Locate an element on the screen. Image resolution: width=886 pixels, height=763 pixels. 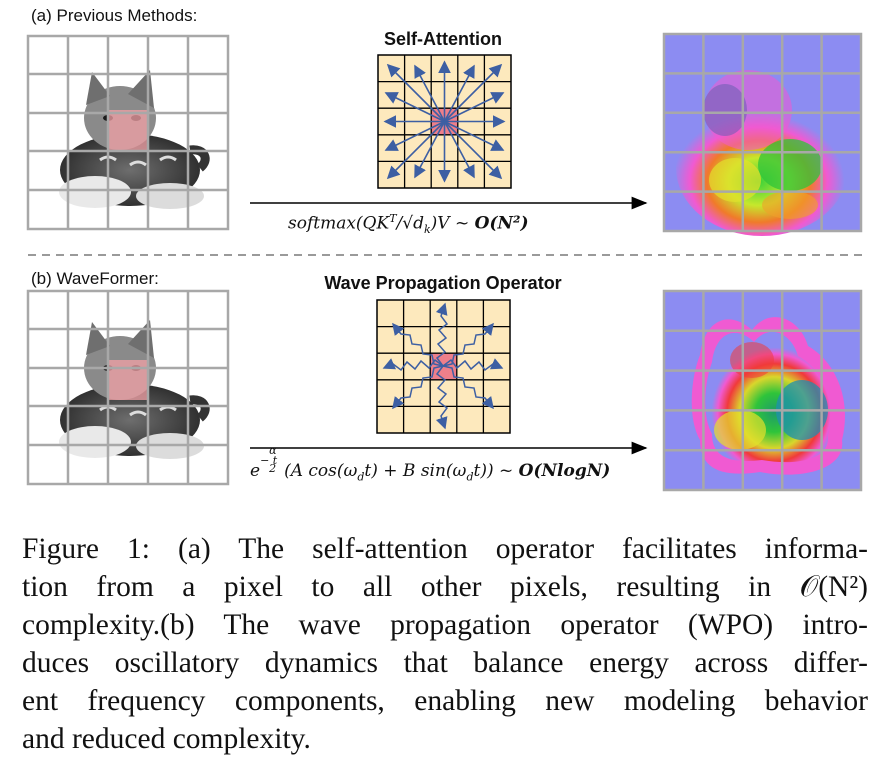
cat-image-a is located at coordinates (134, 139).